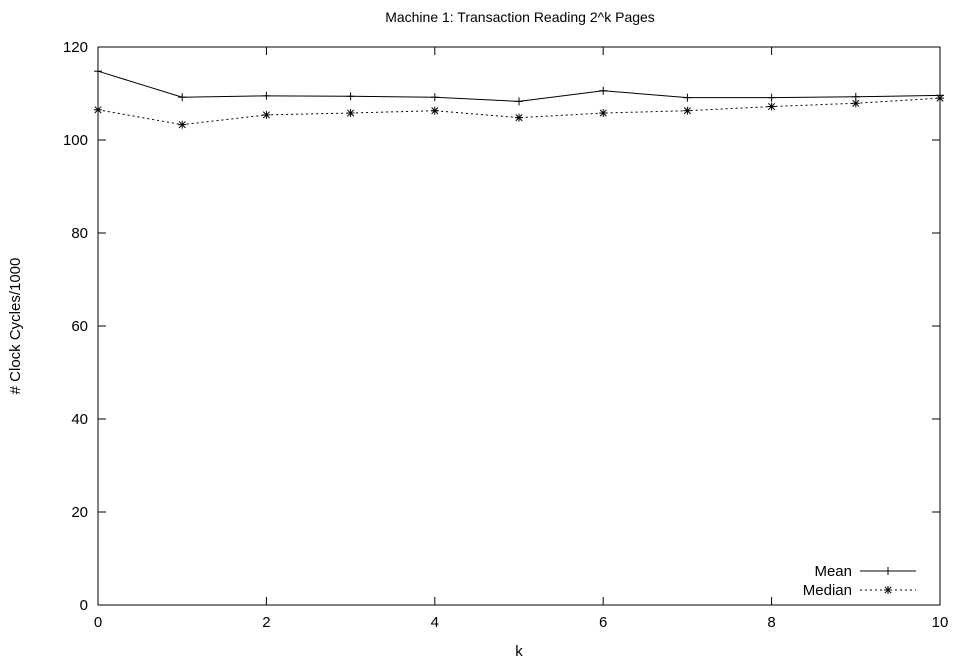  Describe the element at coordinates (771, 622) in the screenshot. I see `x-tick-label: 8` at that location.